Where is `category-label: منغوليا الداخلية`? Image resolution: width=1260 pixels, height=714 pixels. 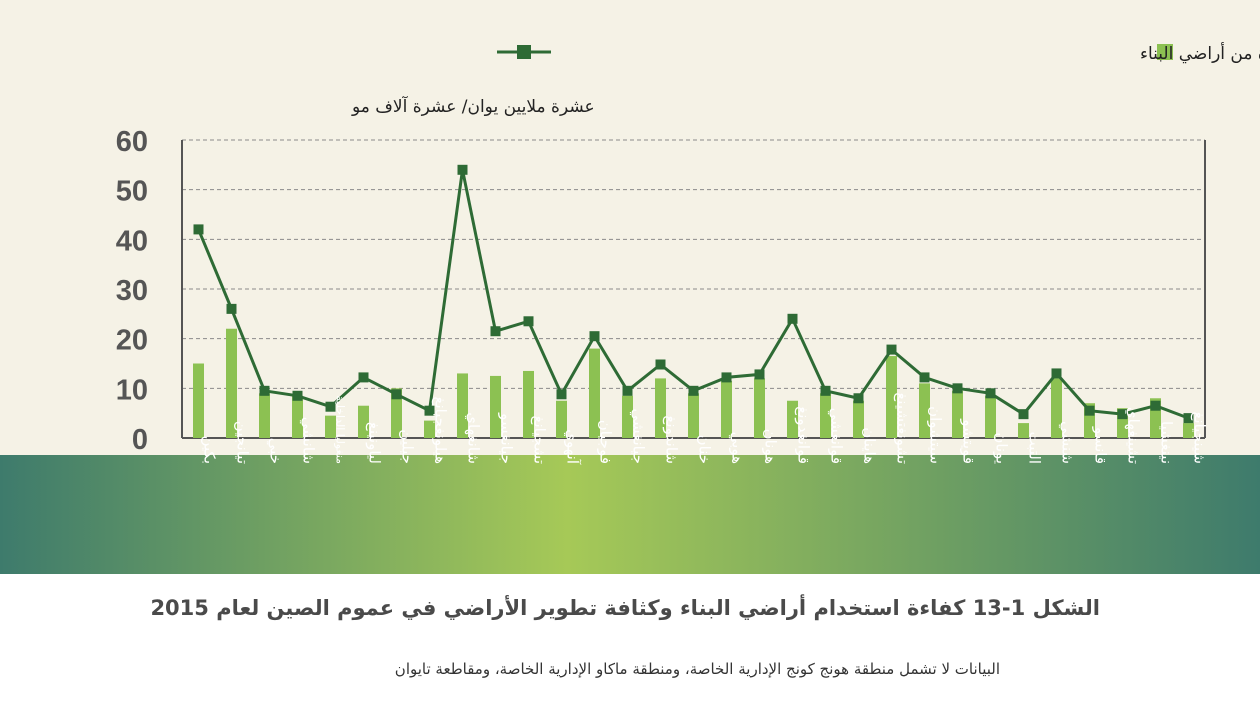 category-label: منغوليا الداخلية is located at coordinates (340, 429).